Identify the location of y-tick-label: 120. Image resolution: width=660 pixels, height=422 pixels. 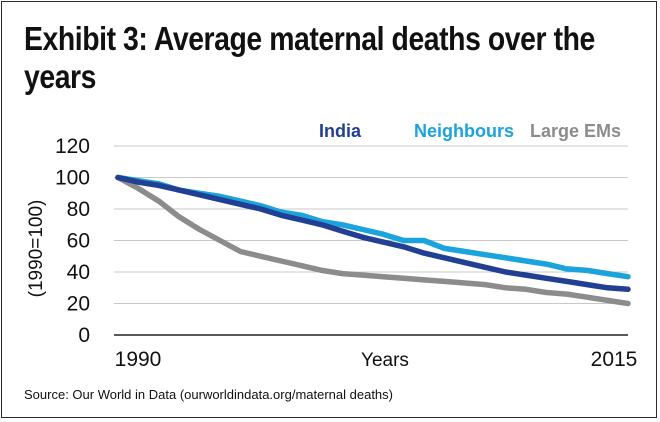
(72, 146).